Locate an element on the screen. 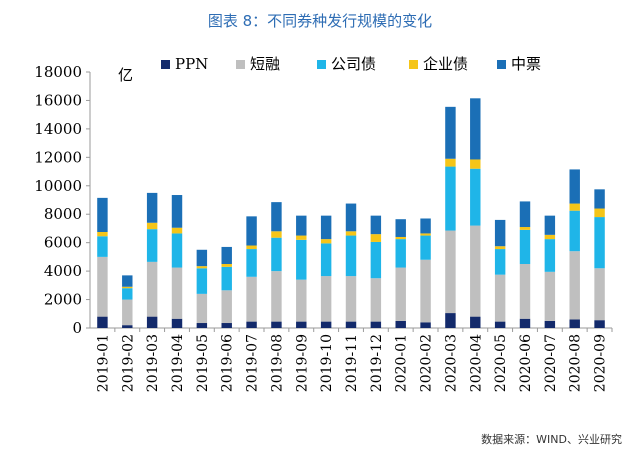  x-tick-label: 2019-06 is located at coordinates (228, 363).